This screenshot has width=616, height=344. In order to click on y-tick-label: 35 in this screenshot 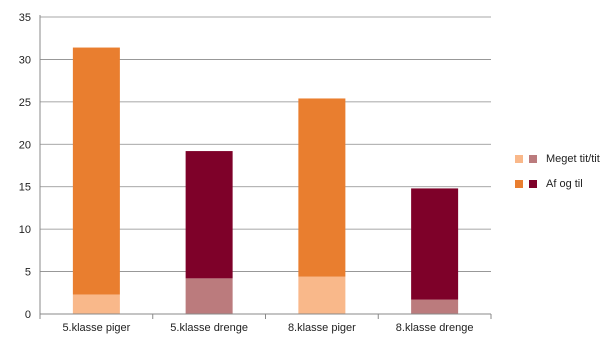, I will do `click(25, 18)`.